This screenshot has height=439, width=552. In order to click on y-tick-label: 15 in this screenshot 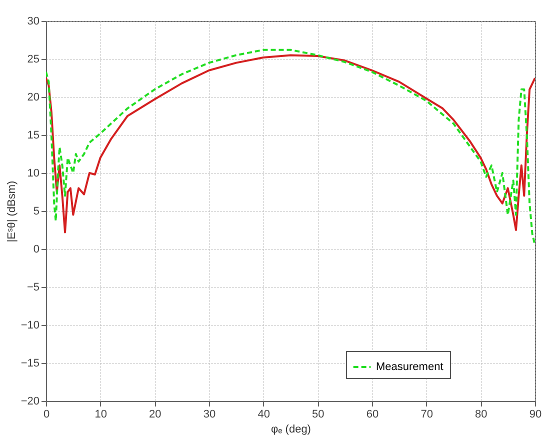, I will do `click(33, 136)`.